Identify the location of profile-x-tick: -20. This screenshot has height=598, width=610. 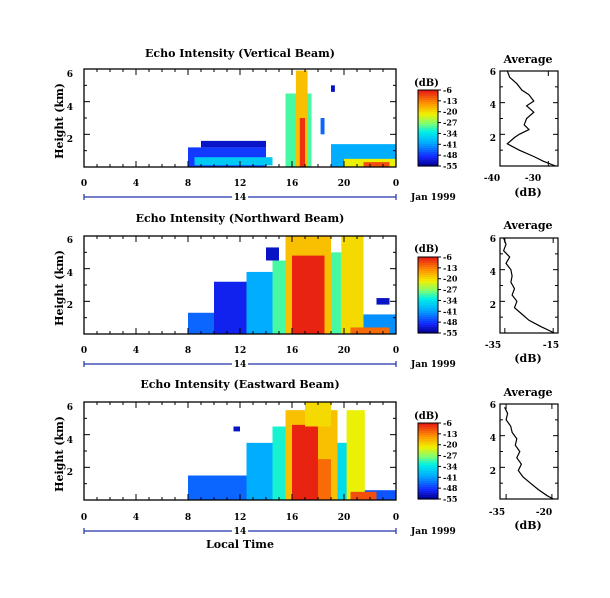
(544, 513).